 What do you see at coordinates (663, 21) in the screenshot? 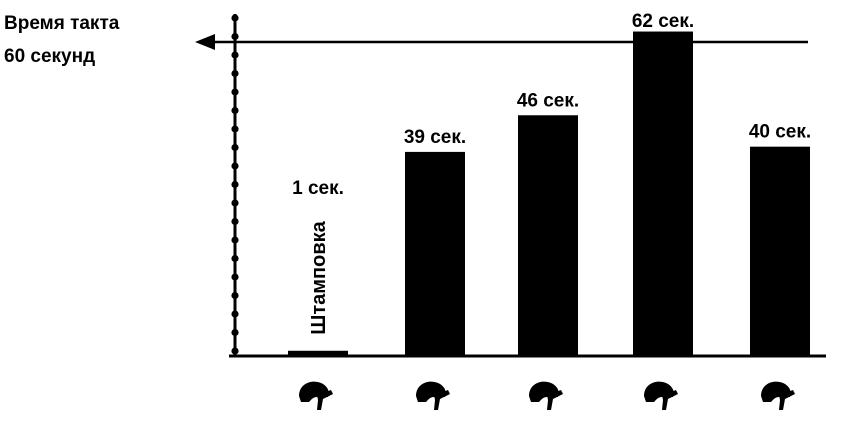
I see `value-label-4: 62 сек.` at bounding box center [663, 21].